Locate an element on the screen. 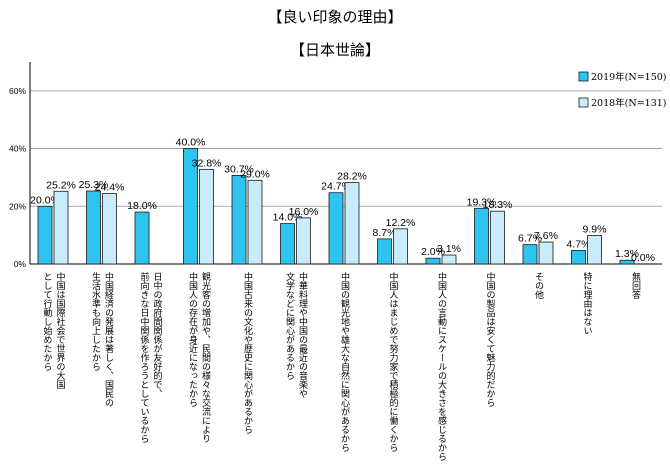 The height and width of the screenshot is (473, 670). data-label: 28.2% is located at coordinates (352, 177).